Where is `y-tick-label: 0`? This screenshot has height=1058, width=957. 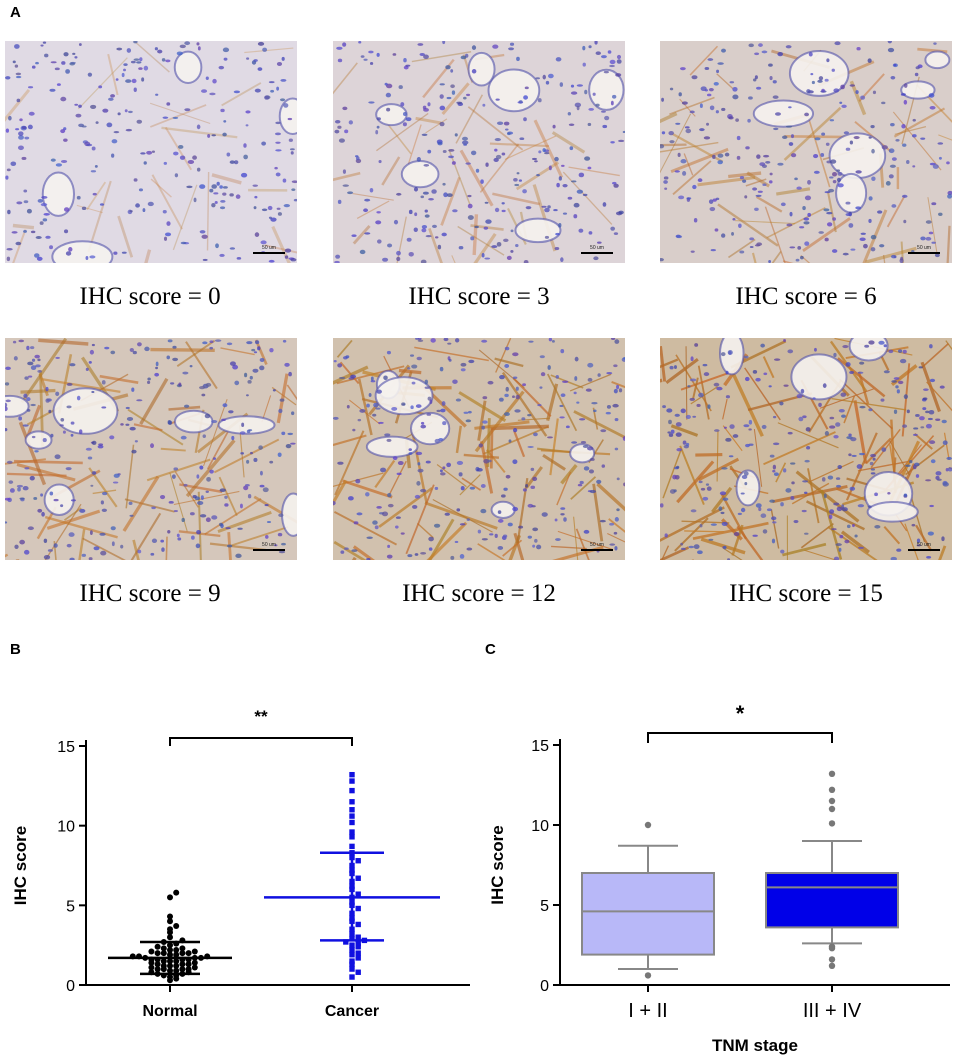 y-tick-label: 0 is located at coordinates (544, 986).